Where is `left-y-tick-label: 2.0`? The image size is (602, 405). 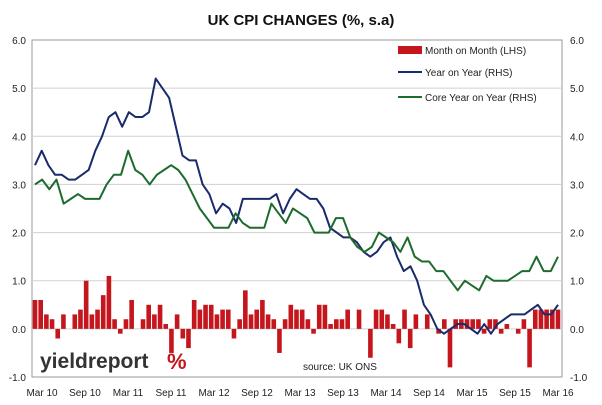
left-y-tick-label: 2.0 is located at coordinates (19, 234).